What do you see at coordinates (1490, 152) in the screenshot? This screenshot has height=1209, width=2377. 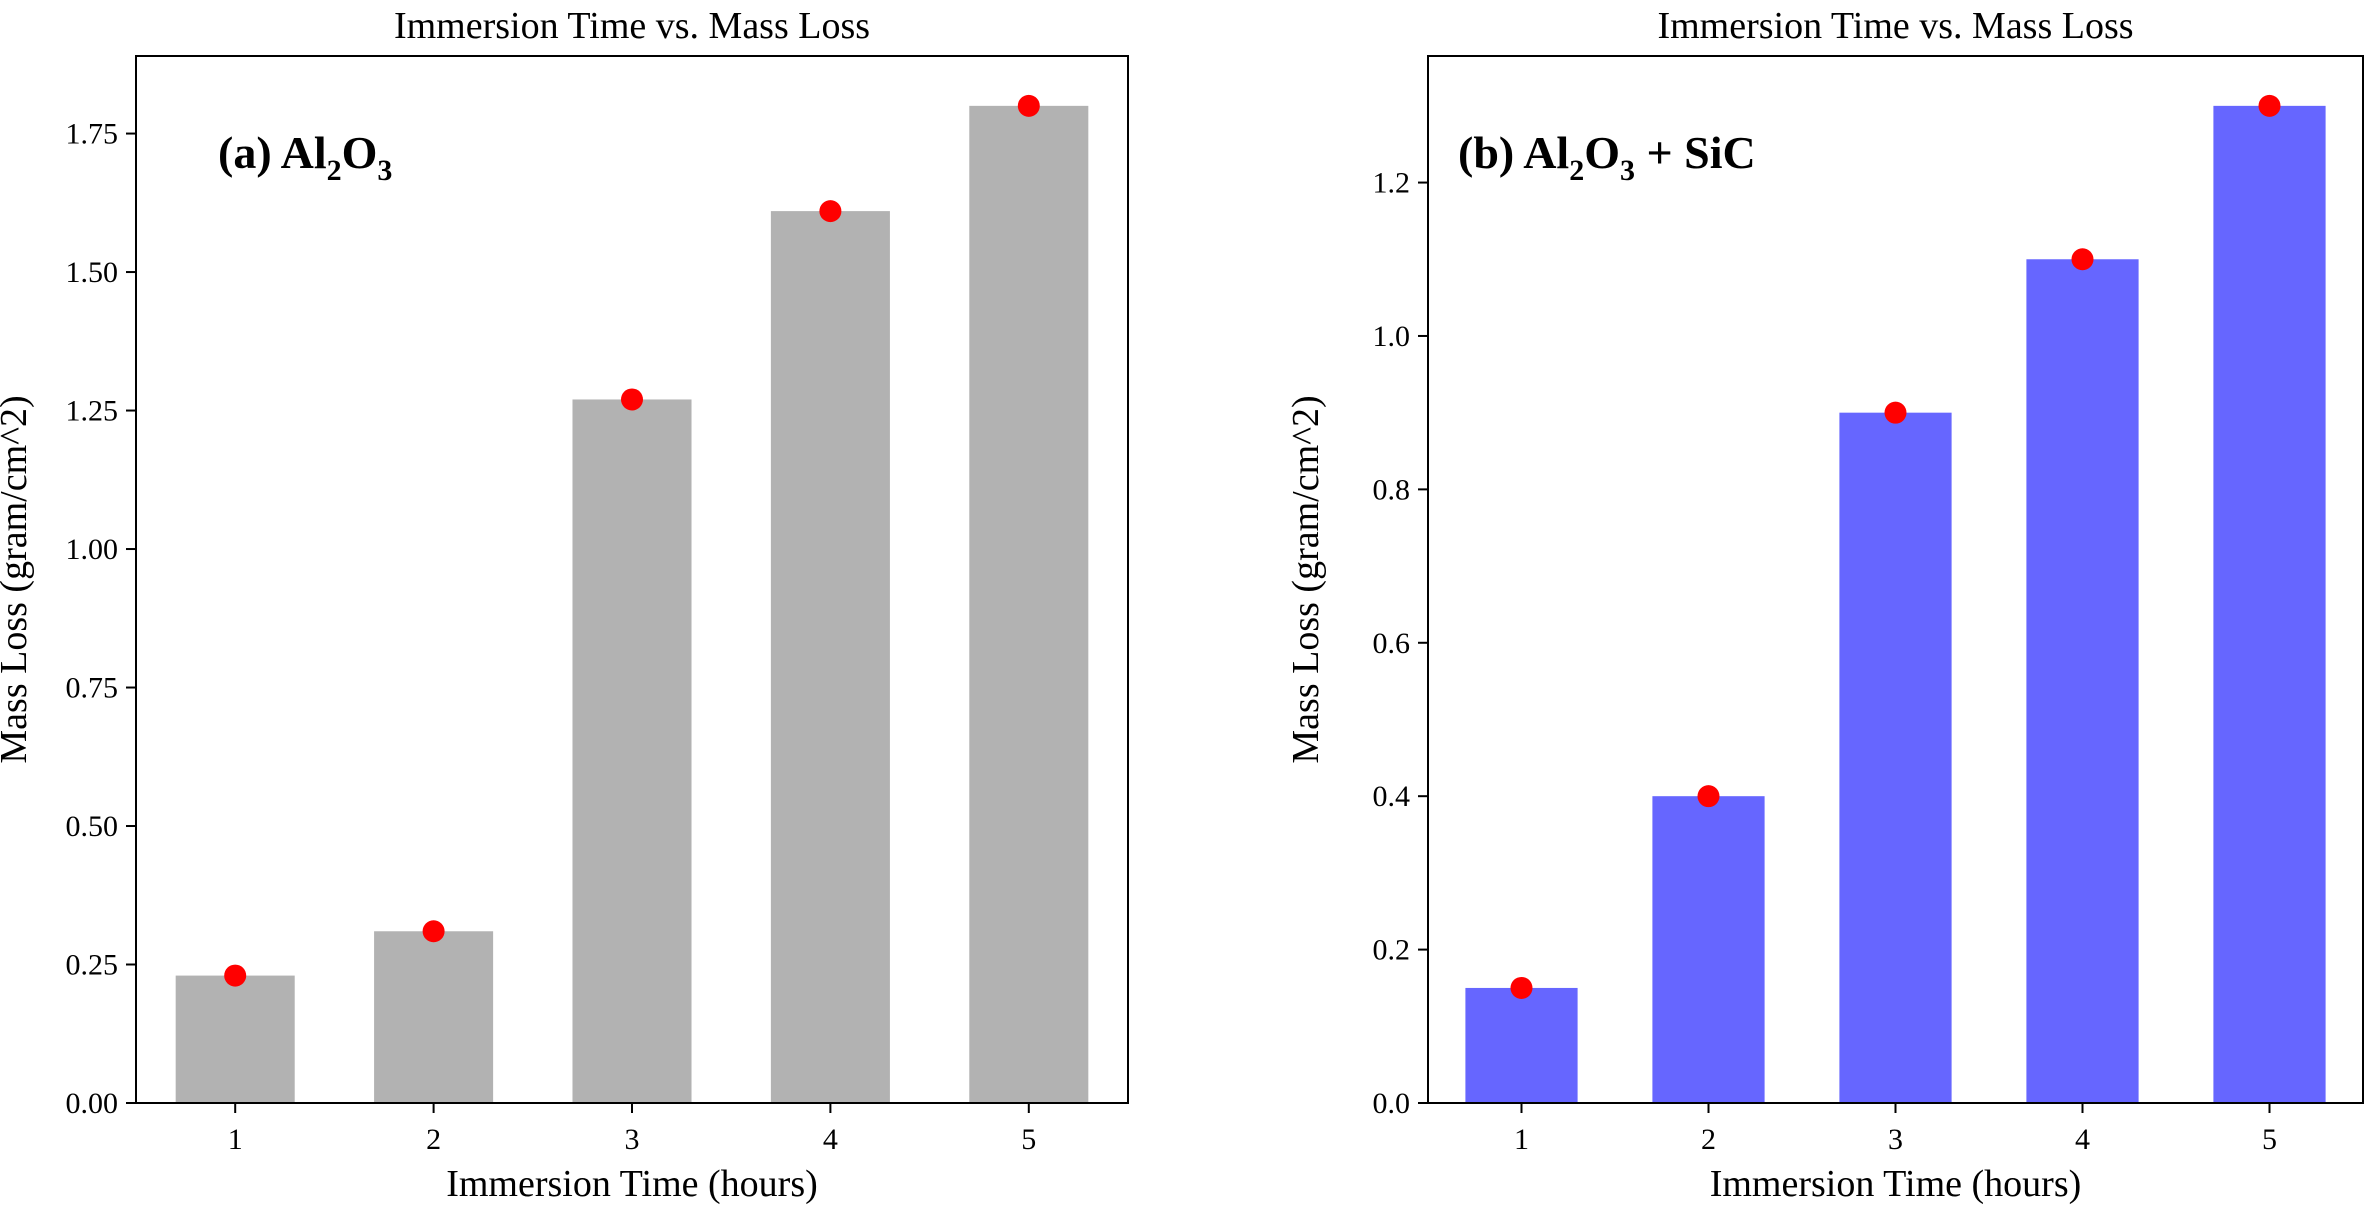 I see `annotation-prefix: (b)` at bounding box center [1490, 152].